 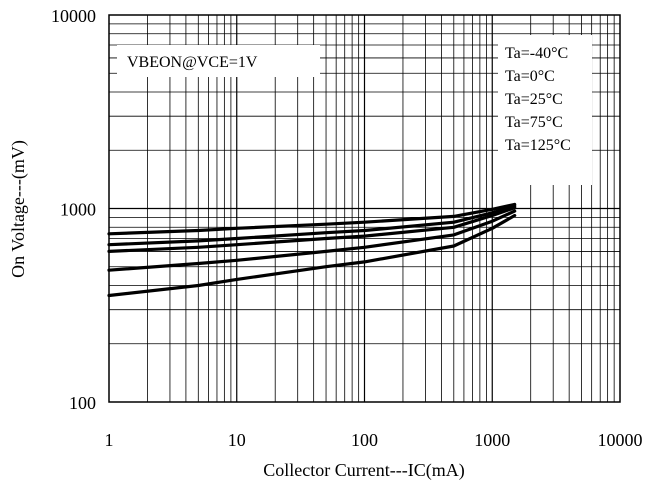 I want to click on series-layer, so click(x=312, y=250).